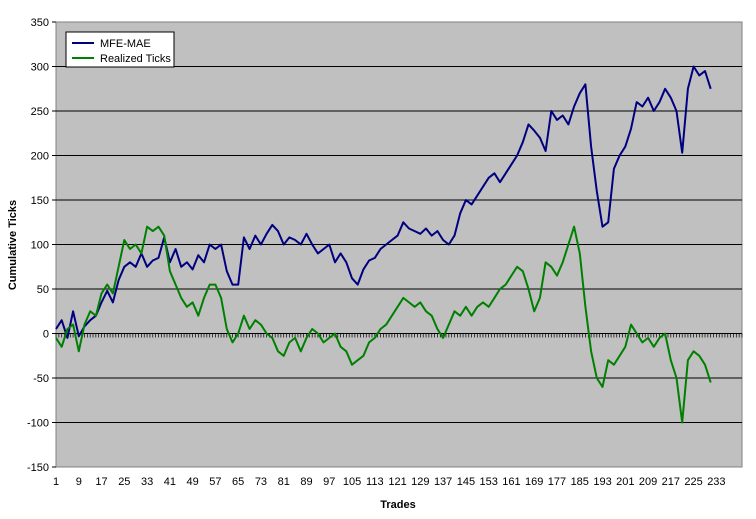 This screenshot has width=756, height=519. What do you see at coordinates (40, 68) in the screenshot?
I see `y-tick-label: 300` at bounding box center [40, 68].